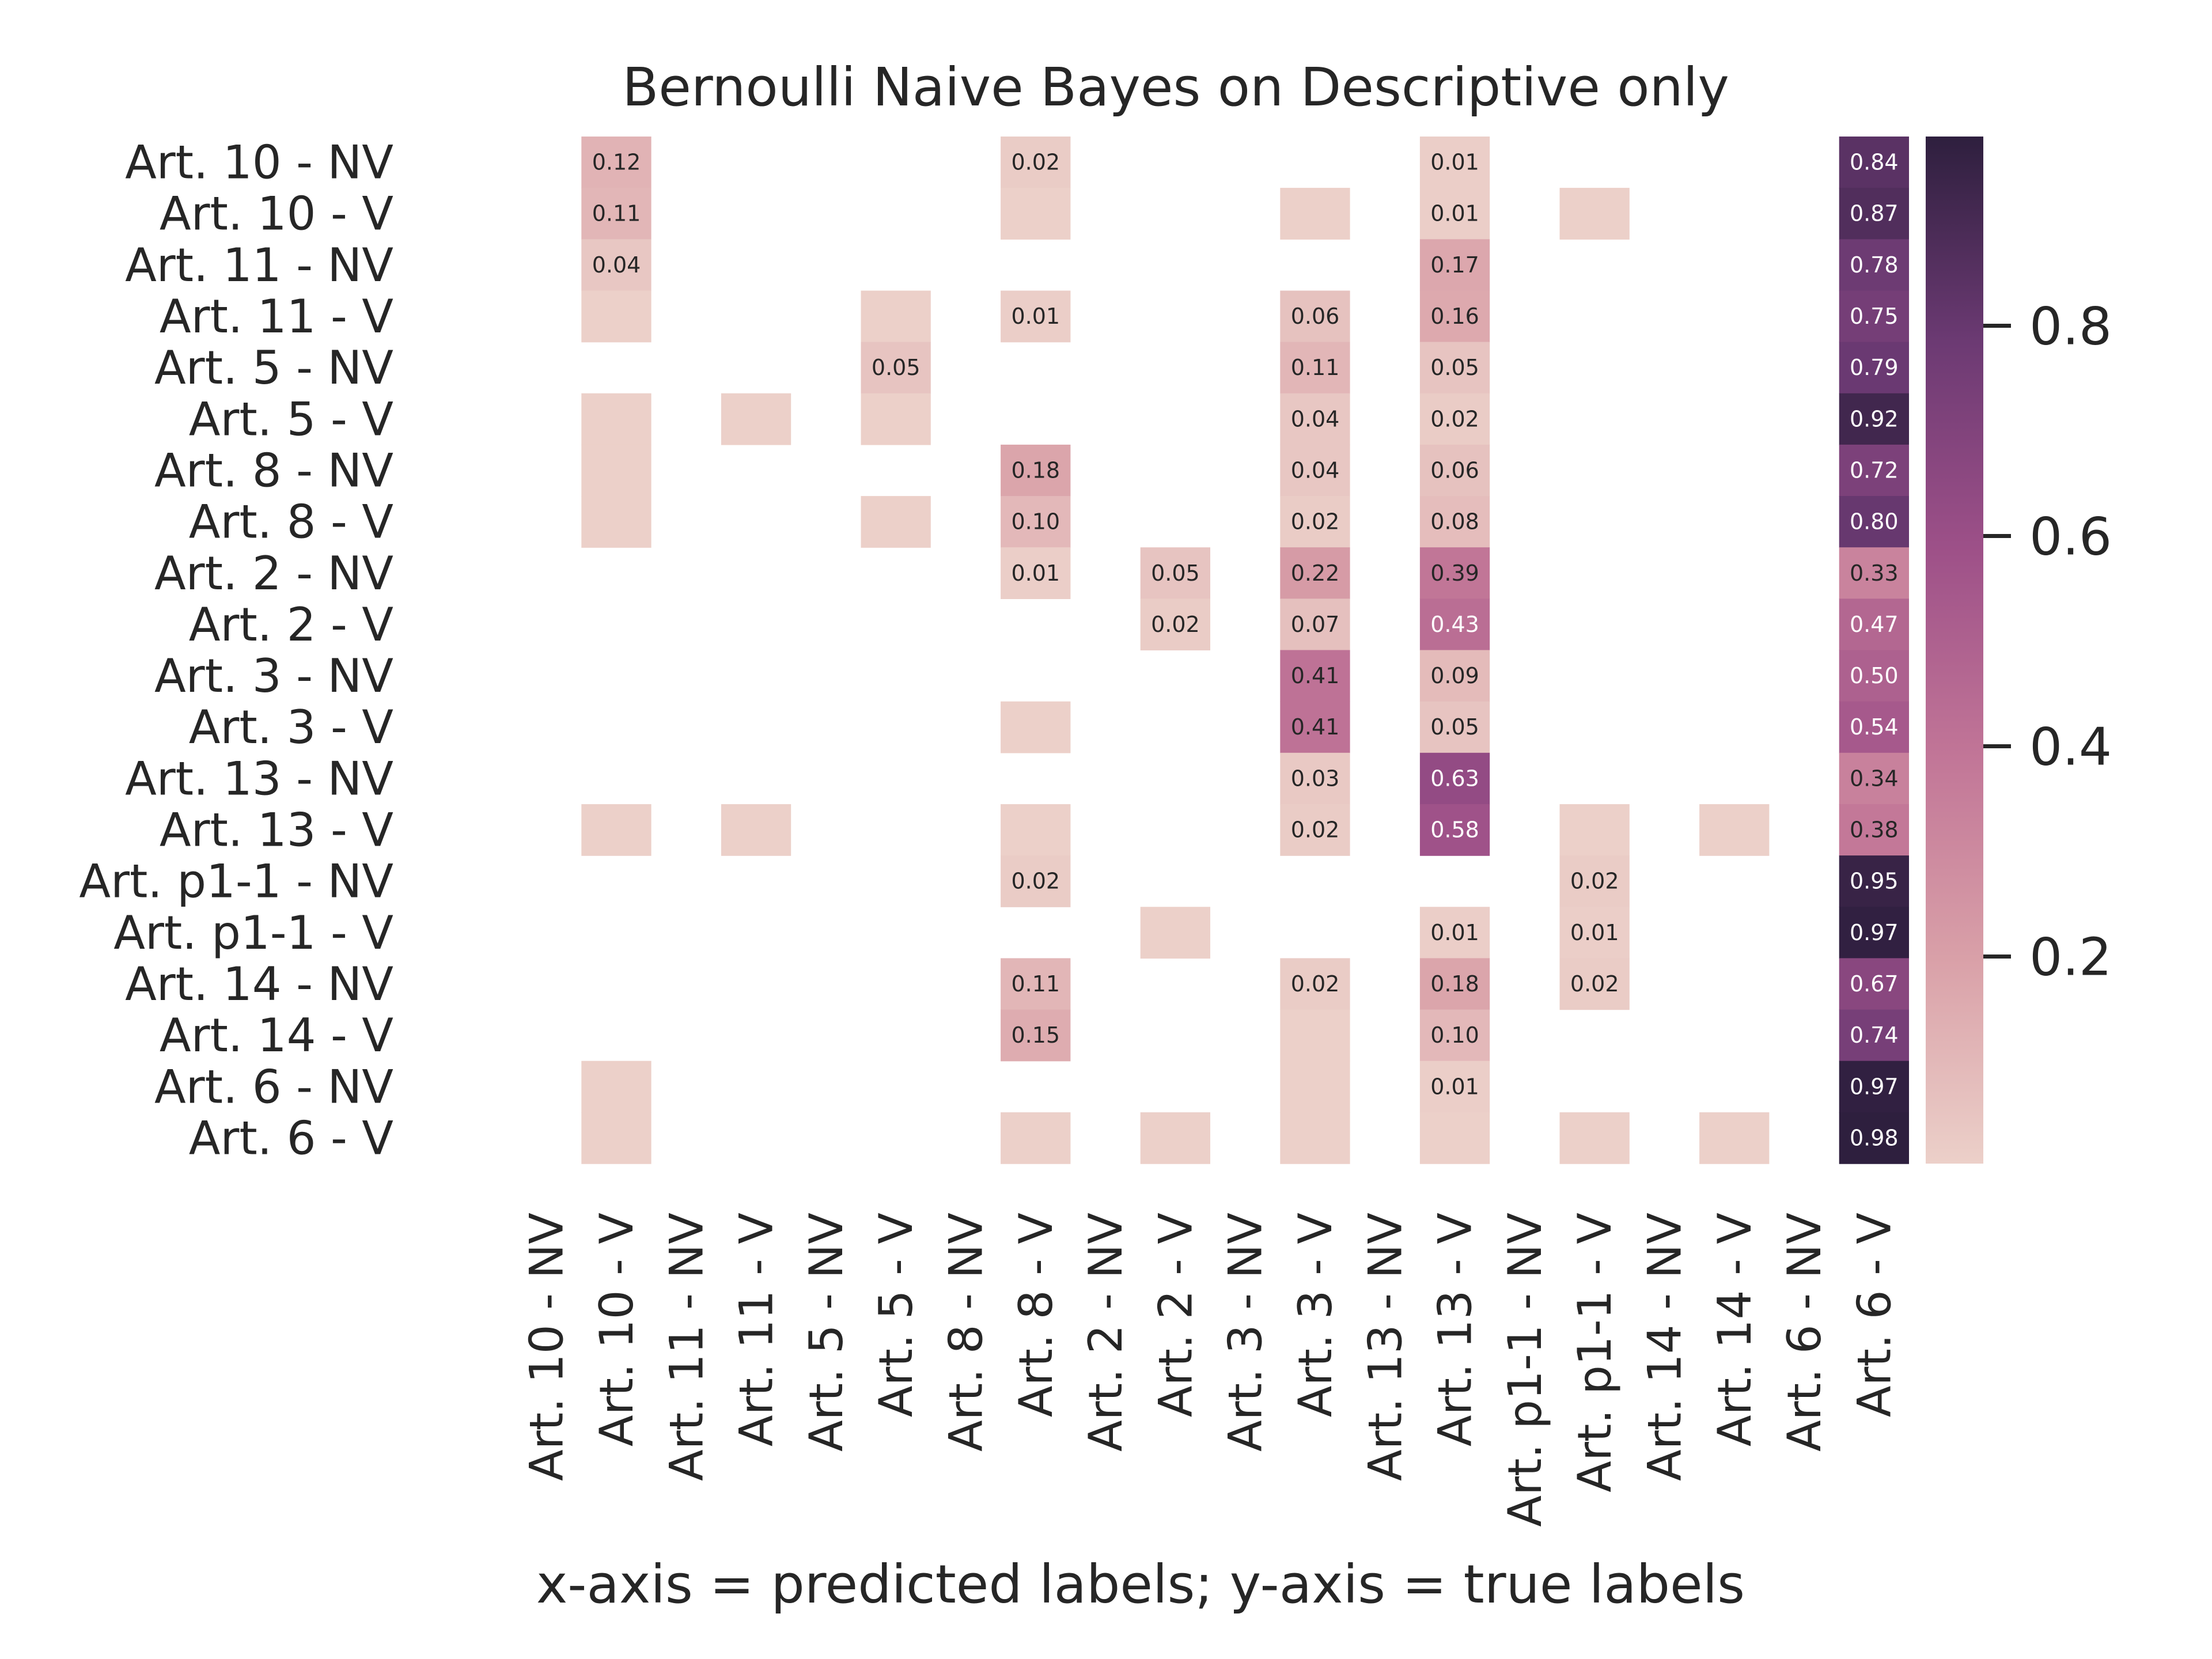 This screenshot has width=2212, height=1659. What do you see at coordinates (1175, 1315) in the screenshot?
I see `x-tick-label: Art. 2 - V` at bounding box center [1175, 1315].